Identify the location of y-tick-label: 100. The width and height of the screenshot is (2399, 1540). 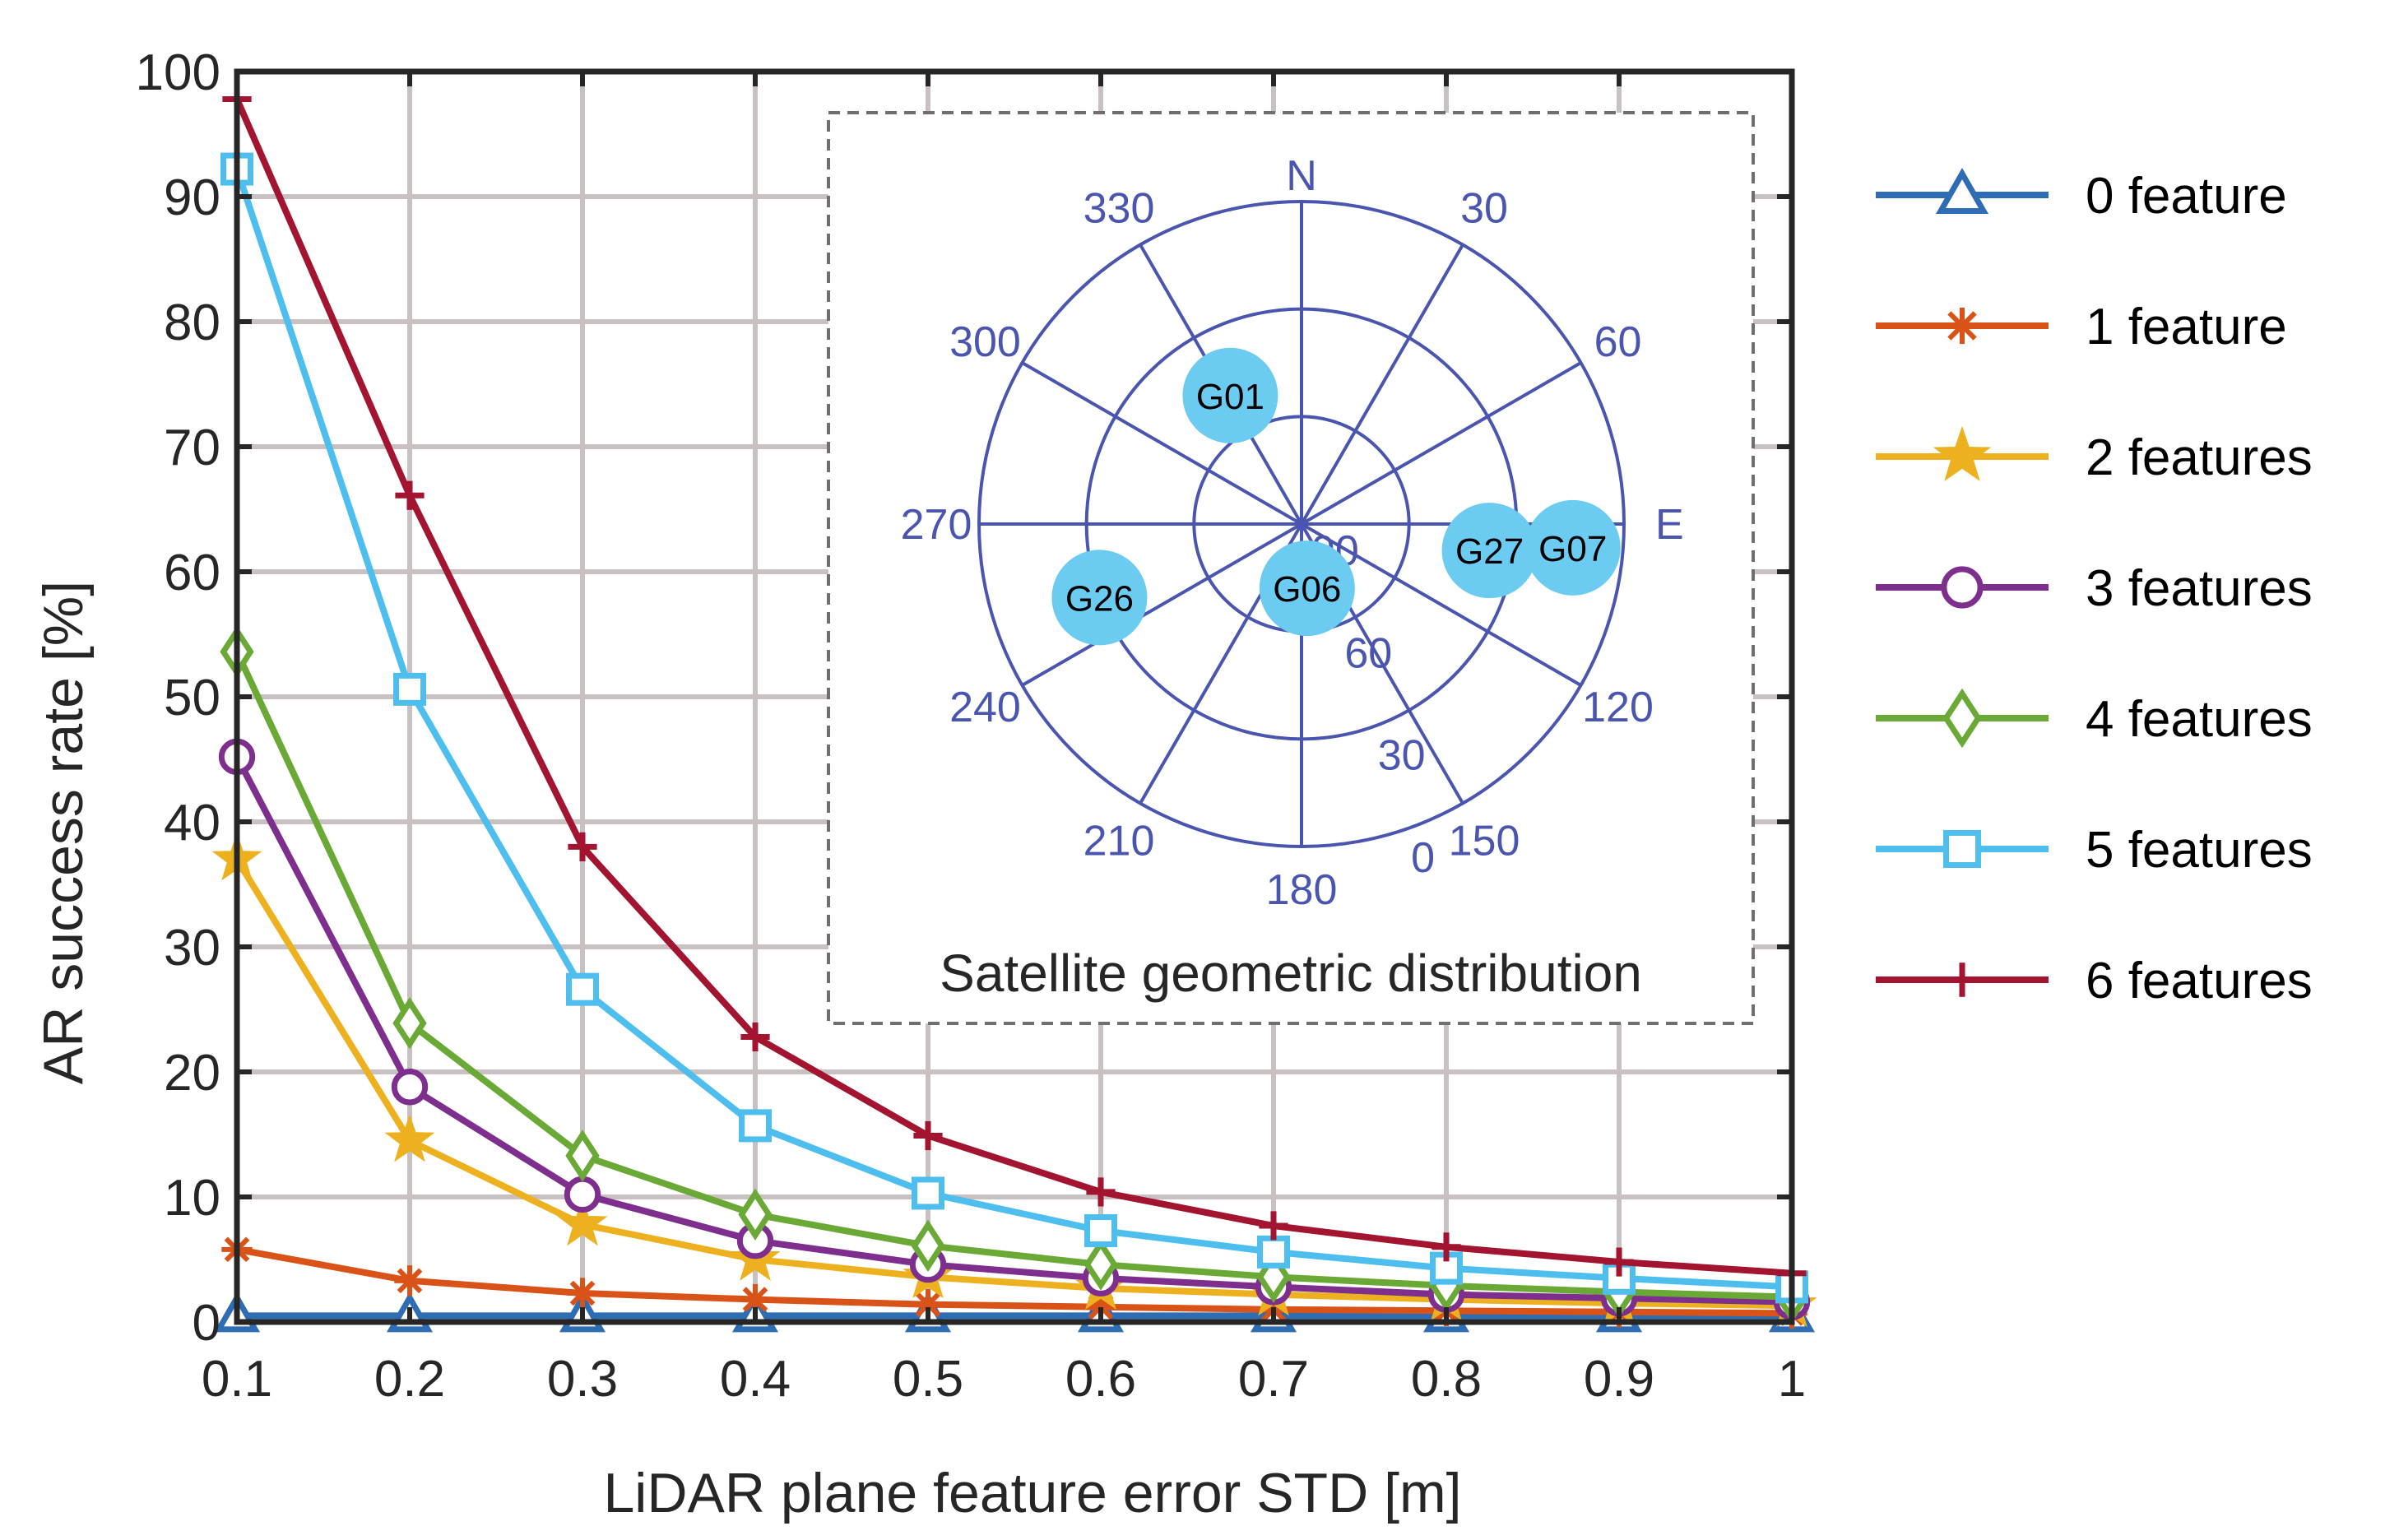
(178, 72).